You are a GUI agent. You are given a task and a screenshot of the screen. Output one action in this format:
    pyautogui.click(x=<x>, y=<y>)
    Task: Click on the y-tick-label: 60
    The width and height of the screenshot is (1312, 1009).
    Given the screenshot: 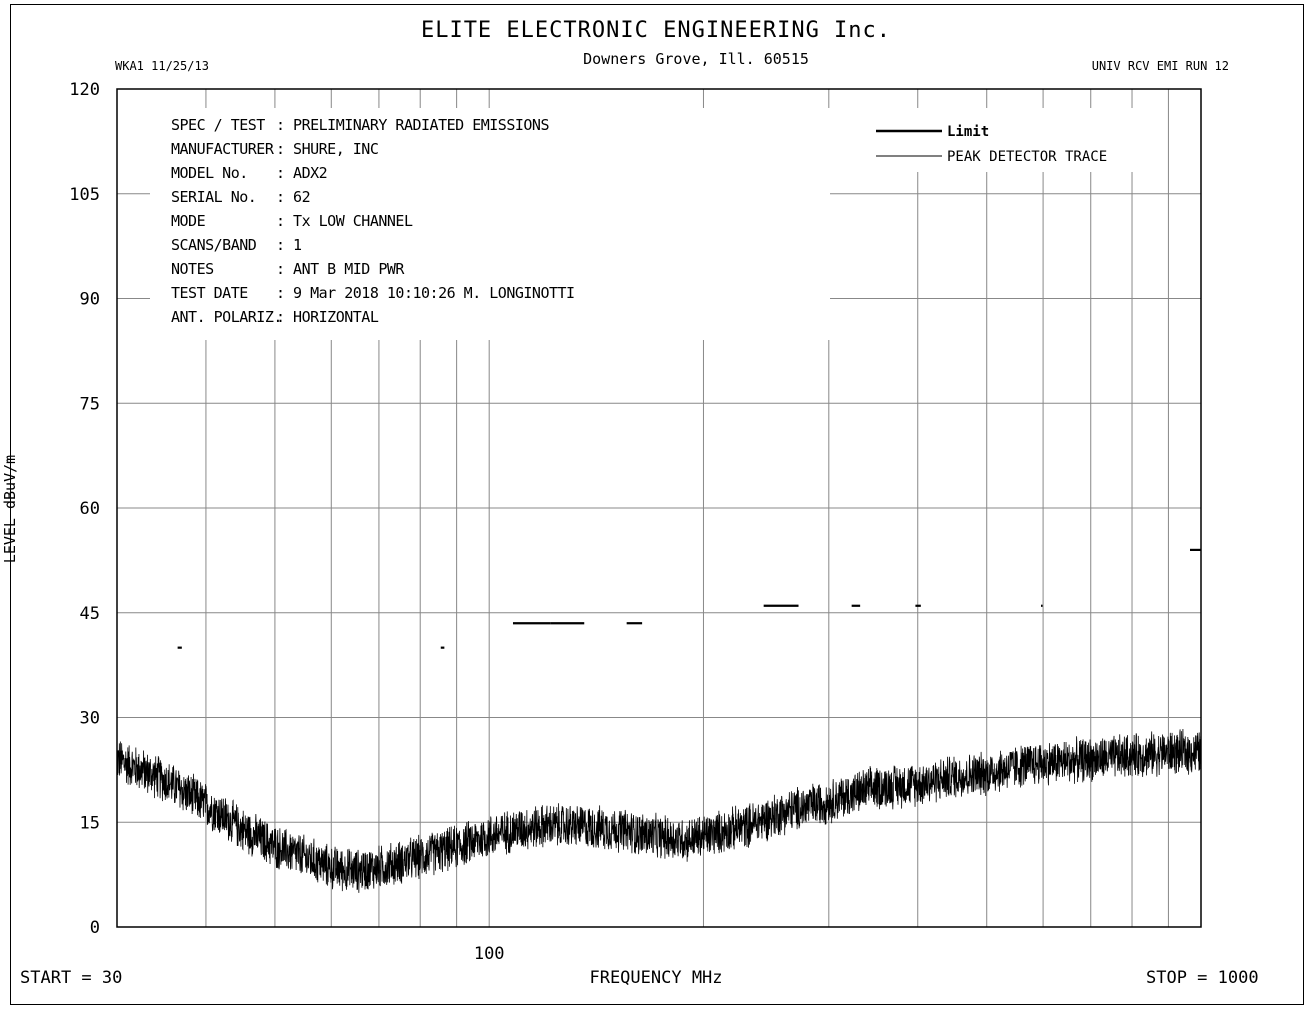 What is the action you would take?
    pyautogui.click(x=90, y=509)
    